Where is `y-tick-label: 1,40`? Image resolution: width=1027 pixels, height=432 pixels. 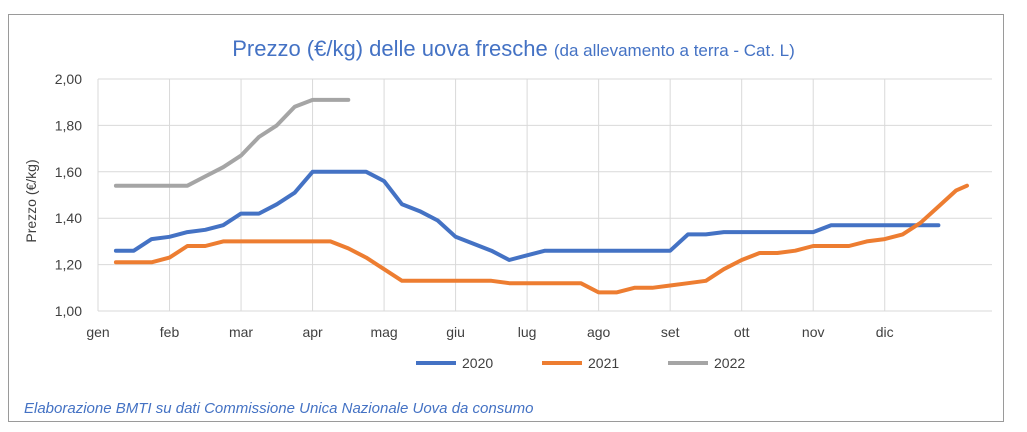
y-tick-label: 1,40 is located at coordinates (68, 218).